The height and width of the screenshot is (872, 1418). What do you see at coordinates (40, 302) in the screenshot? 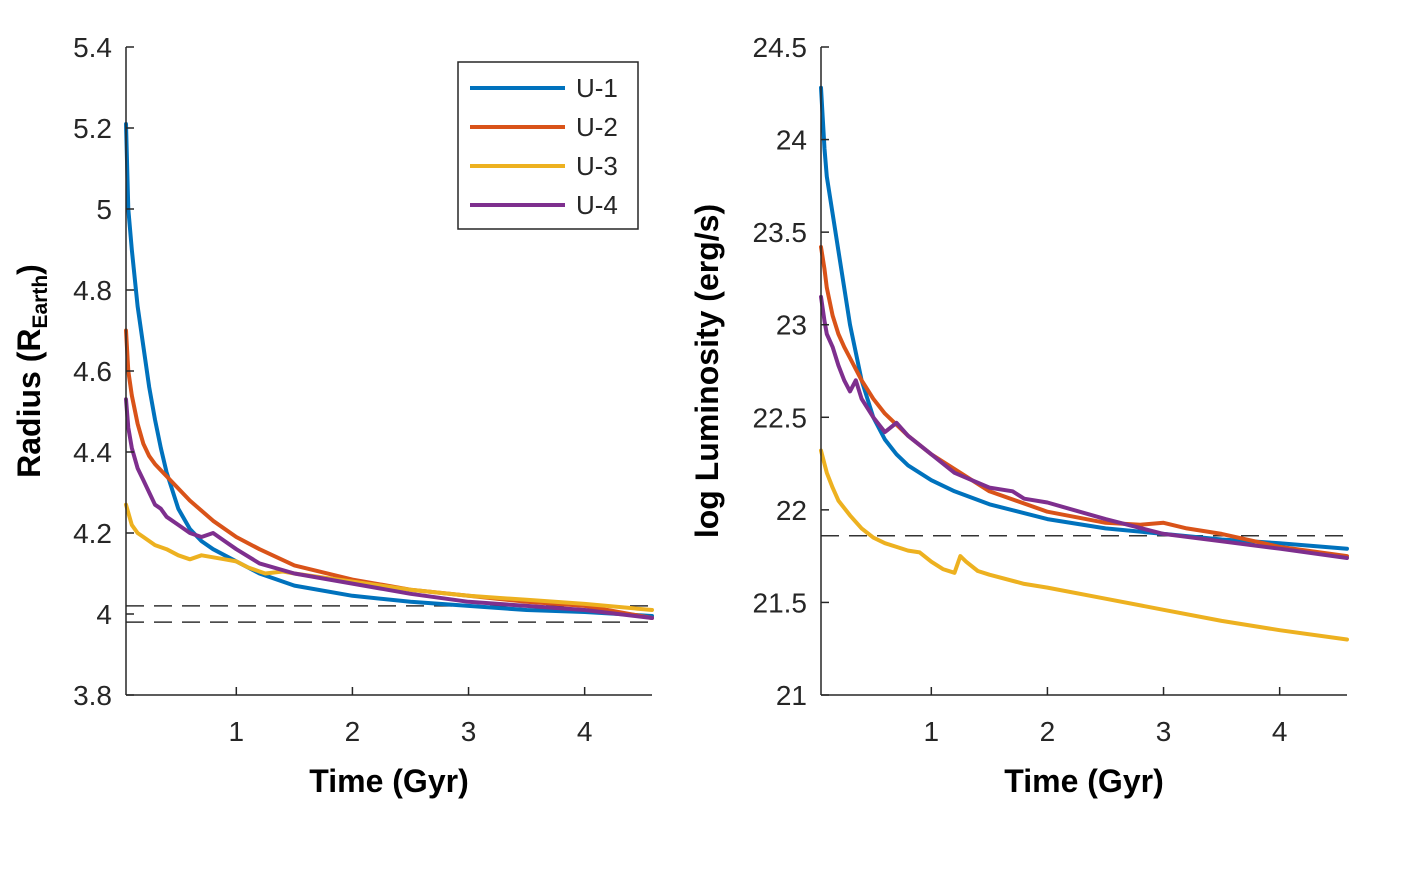
I see `y-axis-label-subscript: Earth` at bounding box center [40, 302].